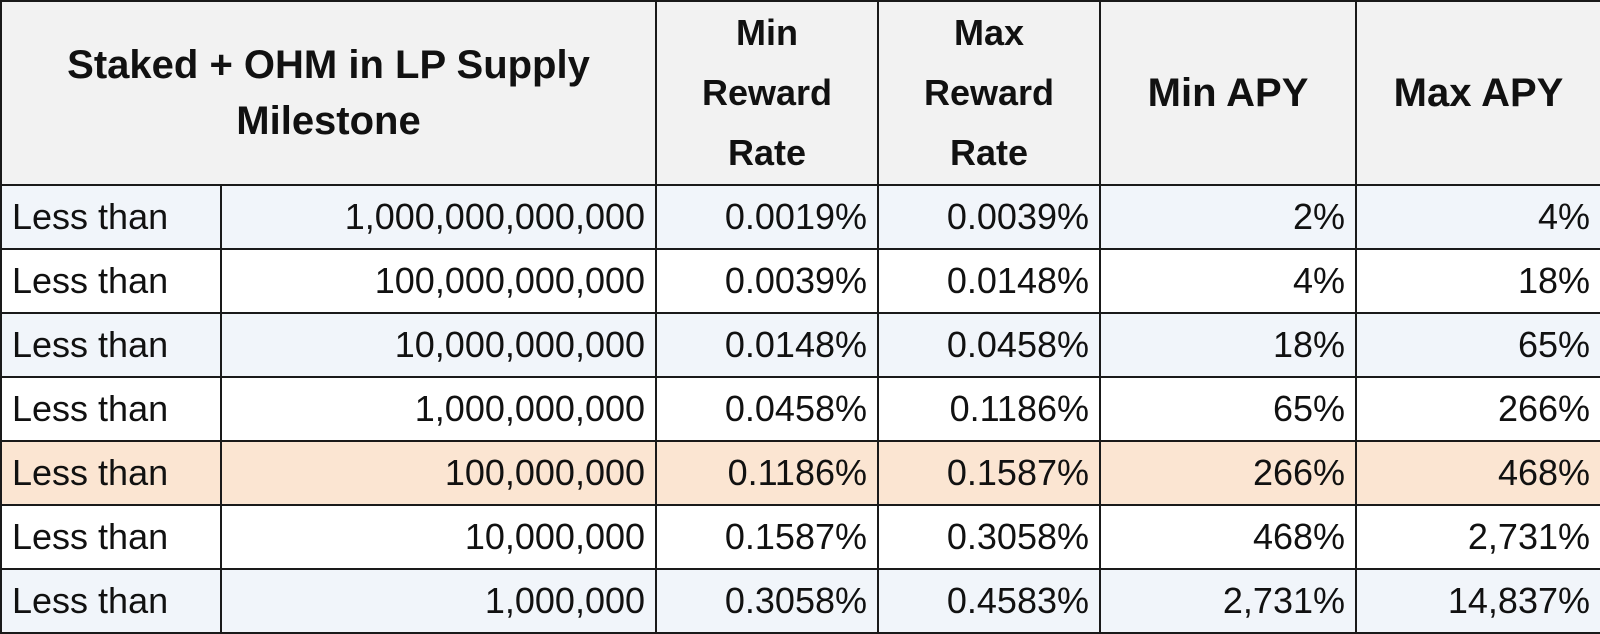 This screenshot has height=634, width=1600. I want to click on cell-milestone: 10,000,000, so click(438, 537).